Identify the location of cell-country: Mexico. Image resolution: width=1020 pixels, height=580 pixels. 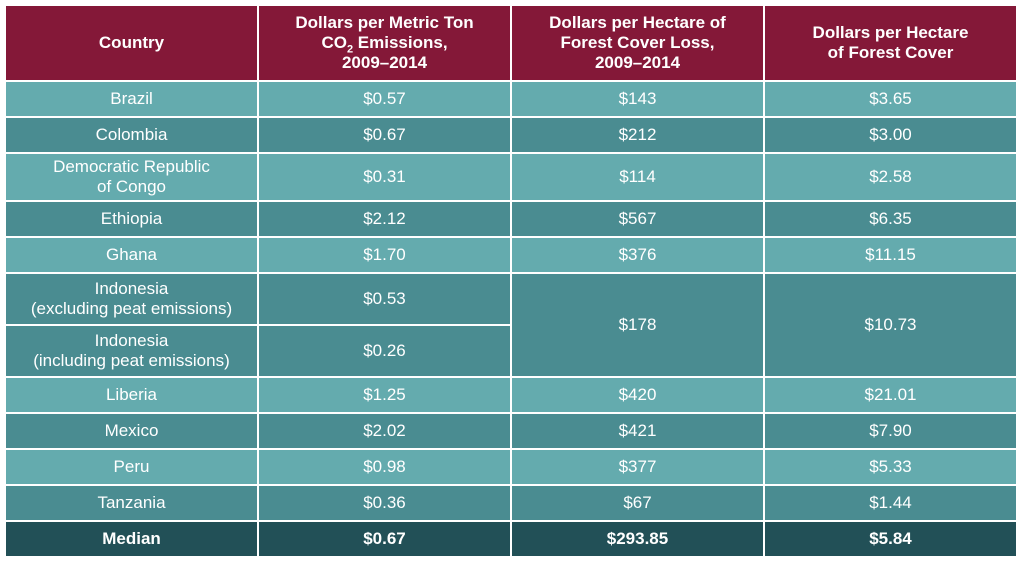
(131, 431).